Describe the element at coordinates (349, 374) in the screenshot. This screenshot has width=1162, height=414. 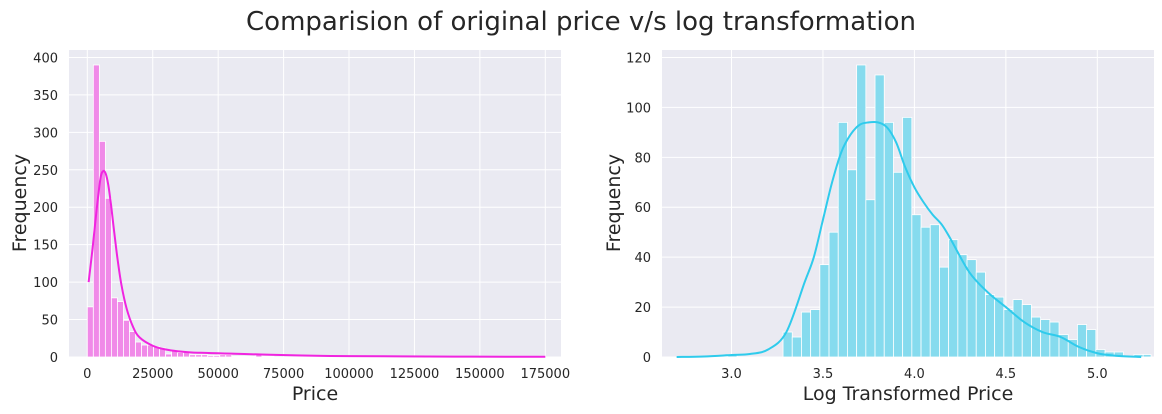
I see `x-tick-label: 100000` at that location.